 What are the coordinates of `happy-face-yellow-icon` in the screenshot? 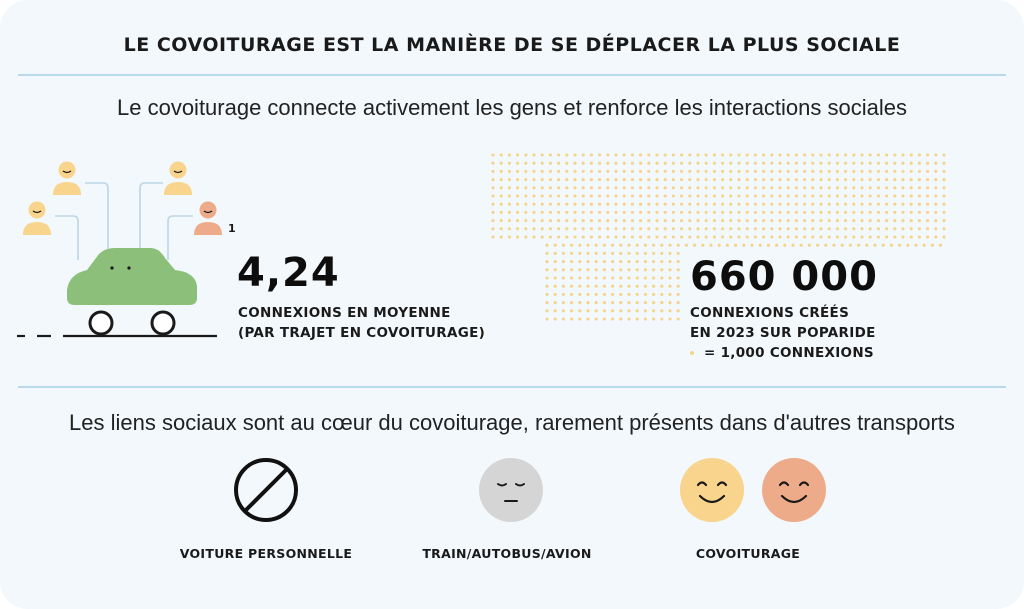 It's located at (712, 490).